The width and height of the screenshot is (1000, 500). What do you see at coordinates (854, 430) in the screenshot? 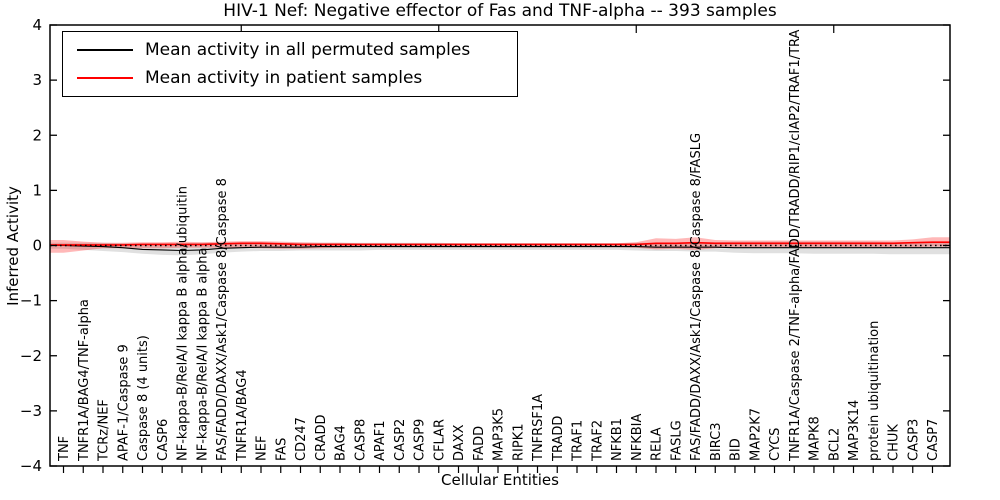
I see `x-tick-label: MAP3K14` at bounding box center [854, 430].